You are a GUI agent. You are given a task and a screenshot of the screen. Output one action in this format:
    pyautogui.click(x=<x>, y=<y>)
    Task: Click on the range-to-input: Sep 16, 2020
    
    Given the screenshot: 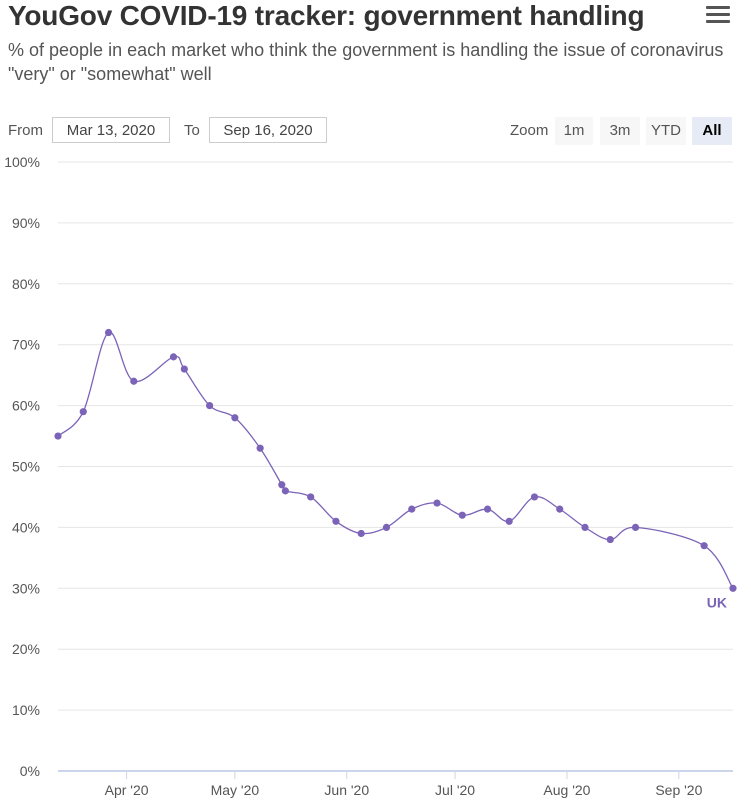 What is the action you would take?
    pyautogui.click(x=268, y=130)
    